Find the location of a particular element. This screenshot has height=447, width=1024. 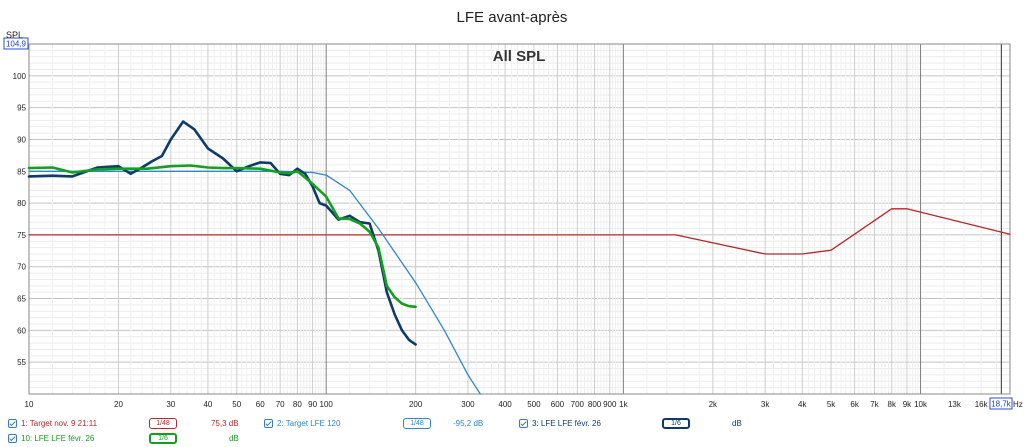

x-tick-label: 80 is located at coordinates (297, 404).